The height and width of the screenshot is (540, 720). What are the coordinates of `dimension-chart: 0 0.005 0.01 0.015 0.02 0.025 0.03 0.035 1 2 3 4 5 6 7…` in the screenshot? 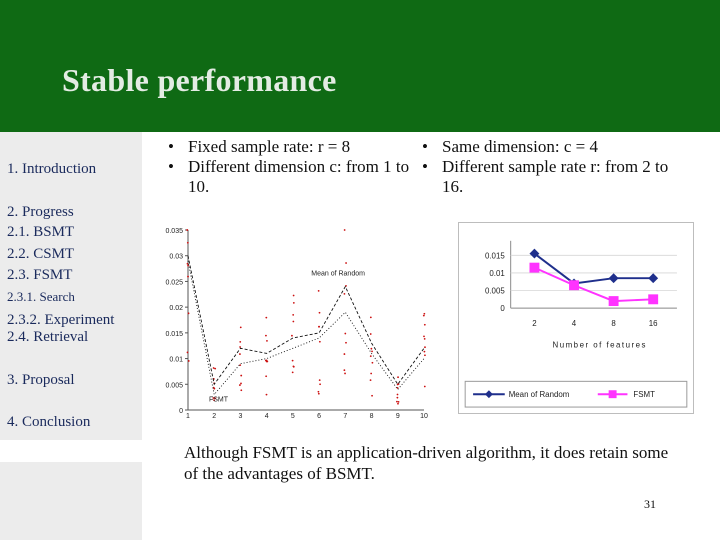 It's located at (296, 323).